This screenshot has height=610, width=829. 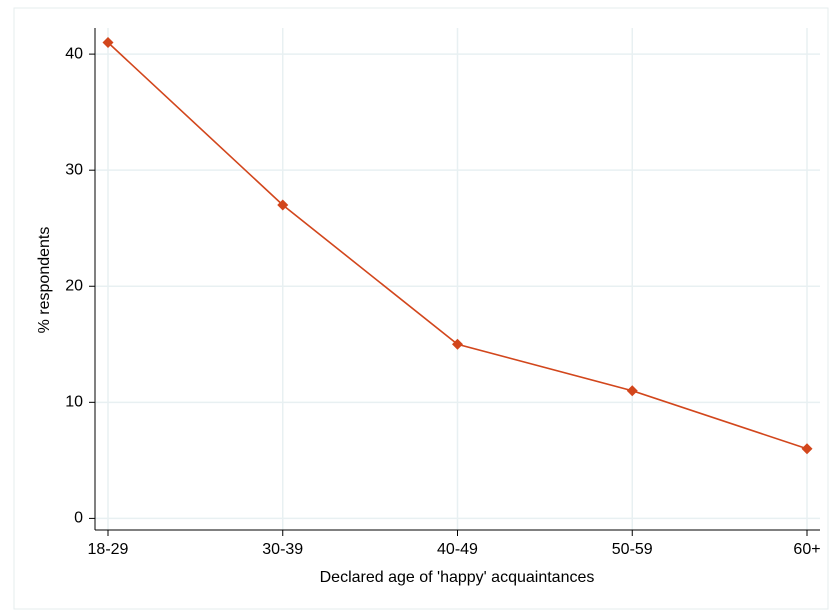 I want to click on y-tick-label: 30, so click(x=74, y=169).